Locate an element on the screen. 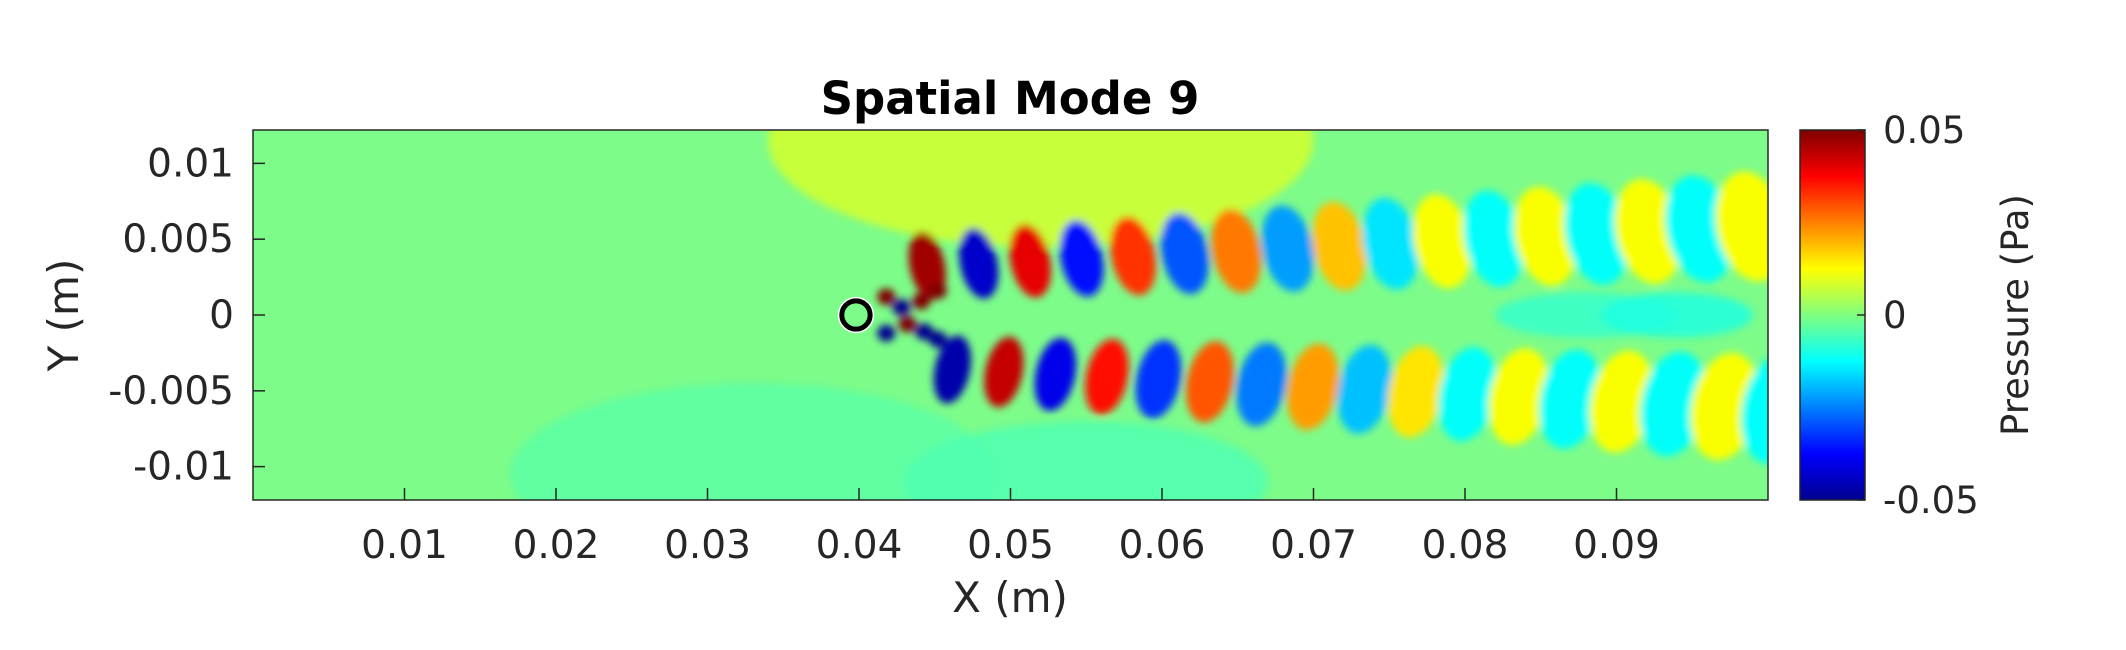 The height and width of the screenshot is (650, 2126). x-tick-label: 0.01 is located at coordinates (404, 545).